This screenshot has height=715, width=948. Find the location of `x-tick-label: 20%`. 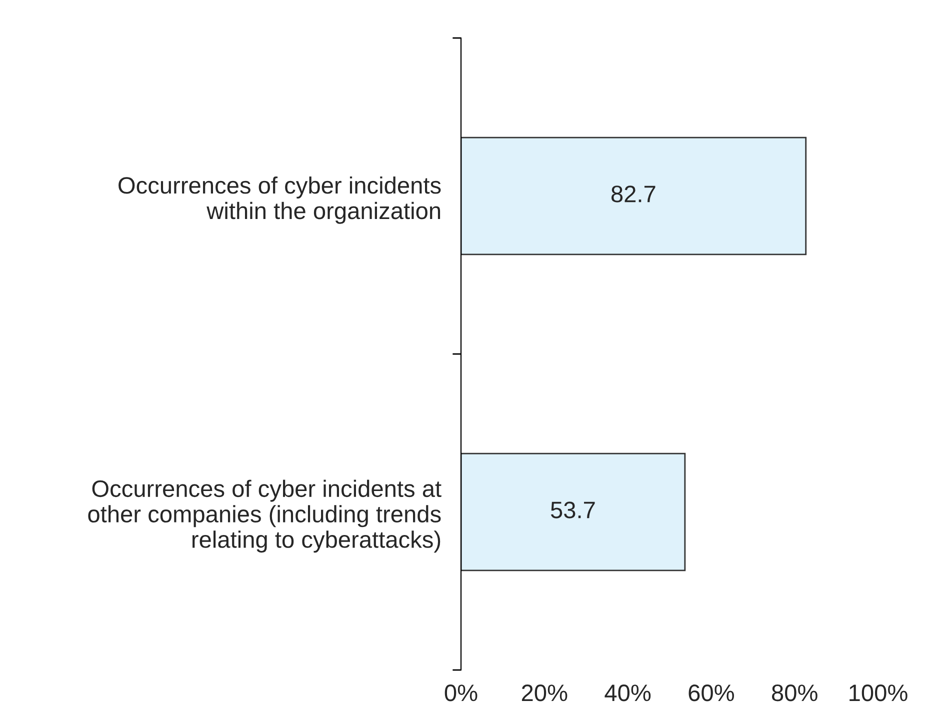

x-tick-label: 20% is located at coordinates (545, 693).